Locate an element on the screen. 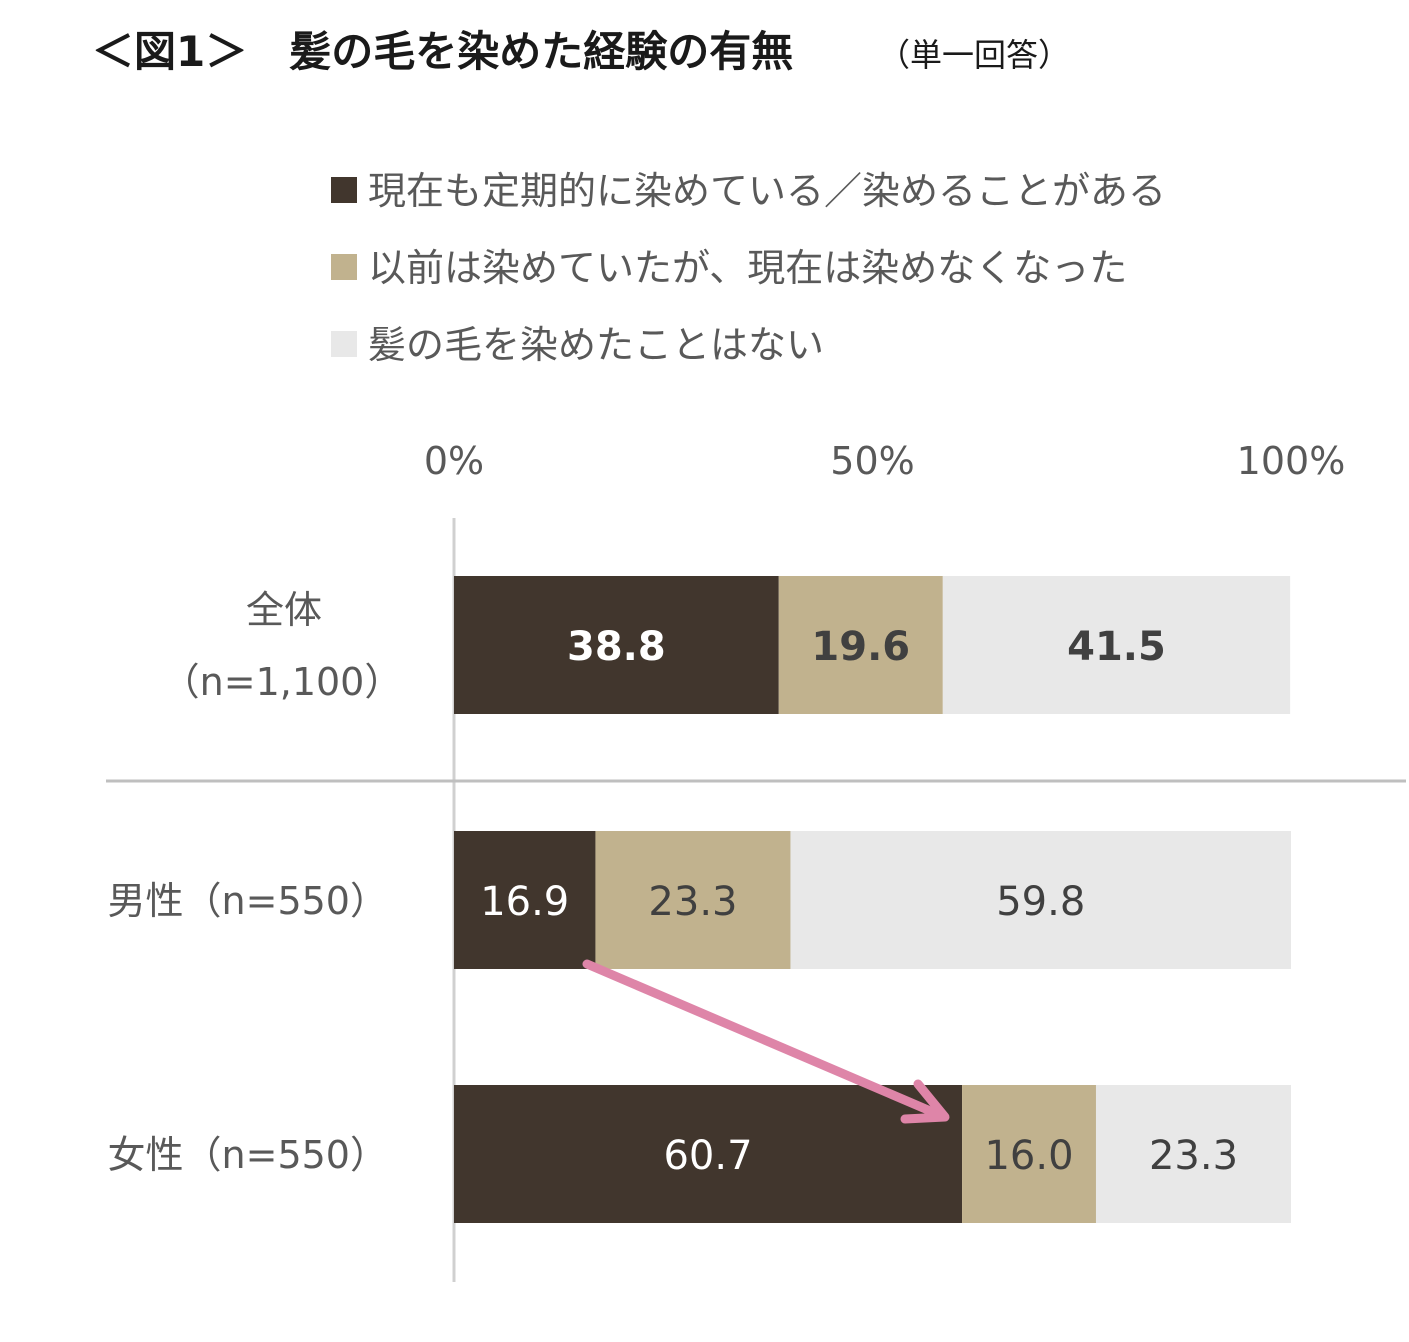 The width and height of the screenshot is (1409, 1342). x-tick-label: 50% is located at coordinates (872, 461).